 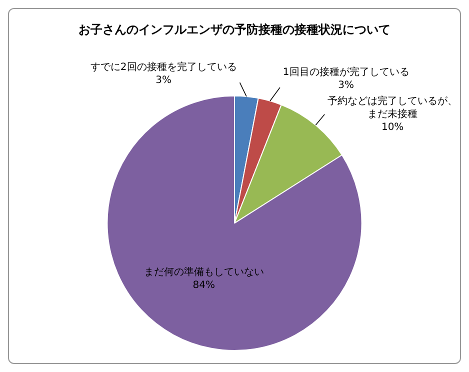 I want to click on data-label: 10%, so click(x=392, y=127).